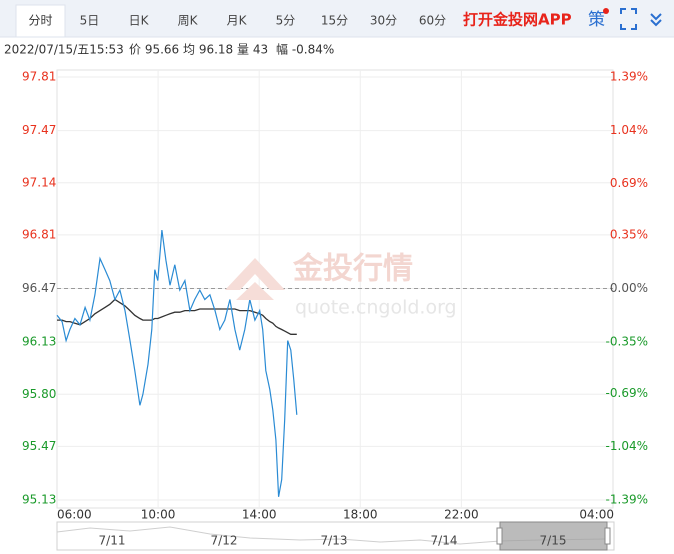  I want to click on x-tick-label: 04:00, so click(596, 515).